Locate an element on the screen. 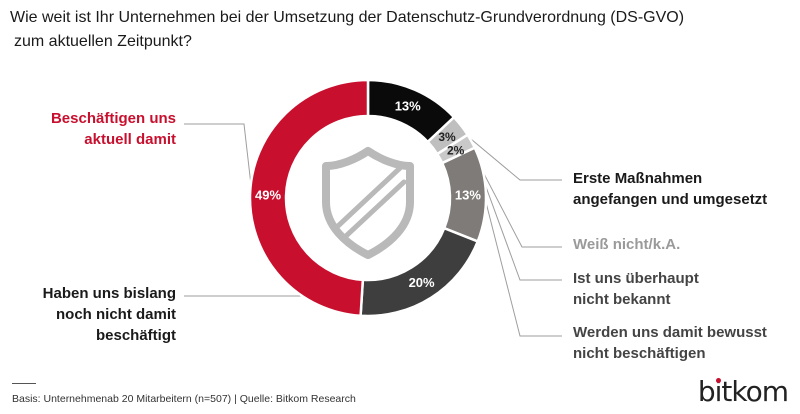  value-label-2: 2% is located at coordinates (456, 150).